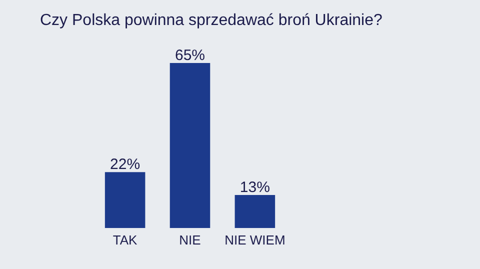 This screenshot has height=269, width=480. I want to click on x-tick-label: NIE, so click(190, 240).